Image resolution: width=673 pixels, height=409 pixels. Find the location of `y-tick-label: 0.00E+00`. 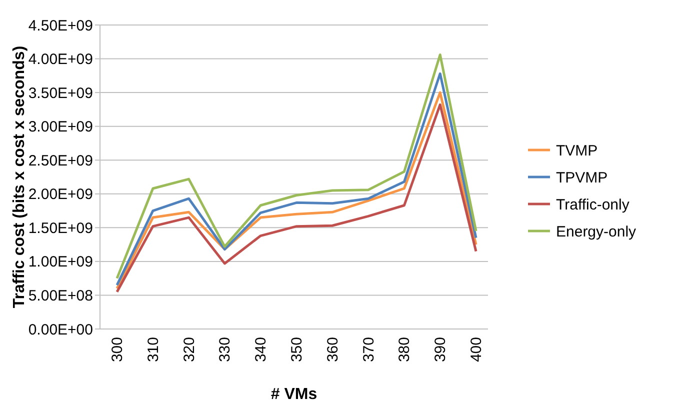

y-tick-label: 0.00E+00 is located at coordinates (60, 329).